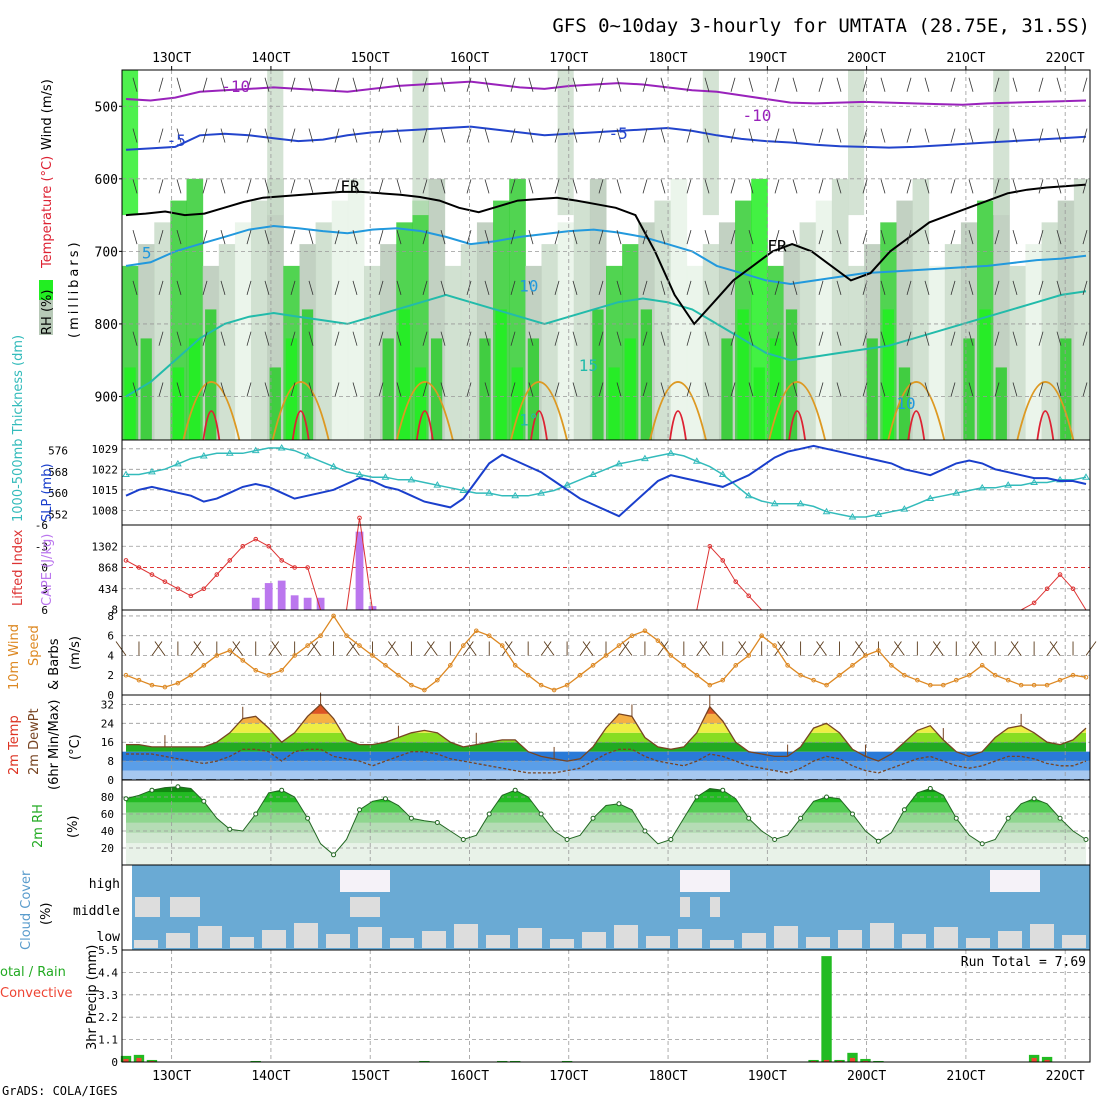 The width and height of the screenshot is (1100, 1100). What do you see at coordinates (26, 910) in the screenshot?
I see `cloud-label: Cloud Cover` at bounding box center [26, 910].